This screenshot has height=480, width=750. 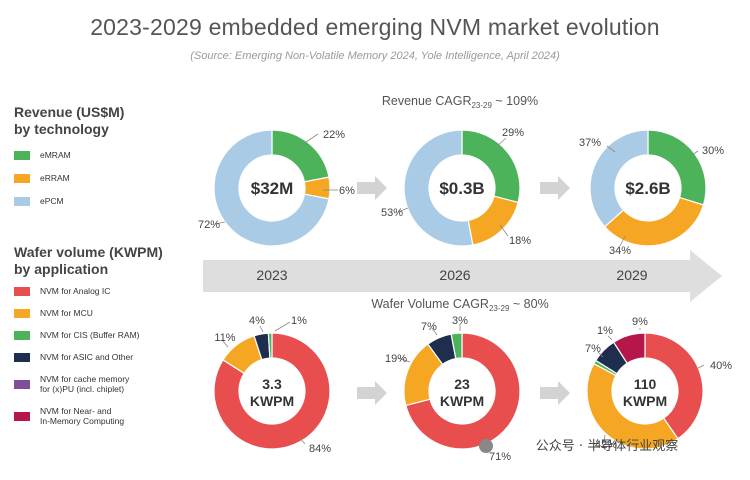 What do you see at coordinates (334, 135) in the screenshot?
I see `donut-percent-label: 22%` at bounding box center [334, 135].